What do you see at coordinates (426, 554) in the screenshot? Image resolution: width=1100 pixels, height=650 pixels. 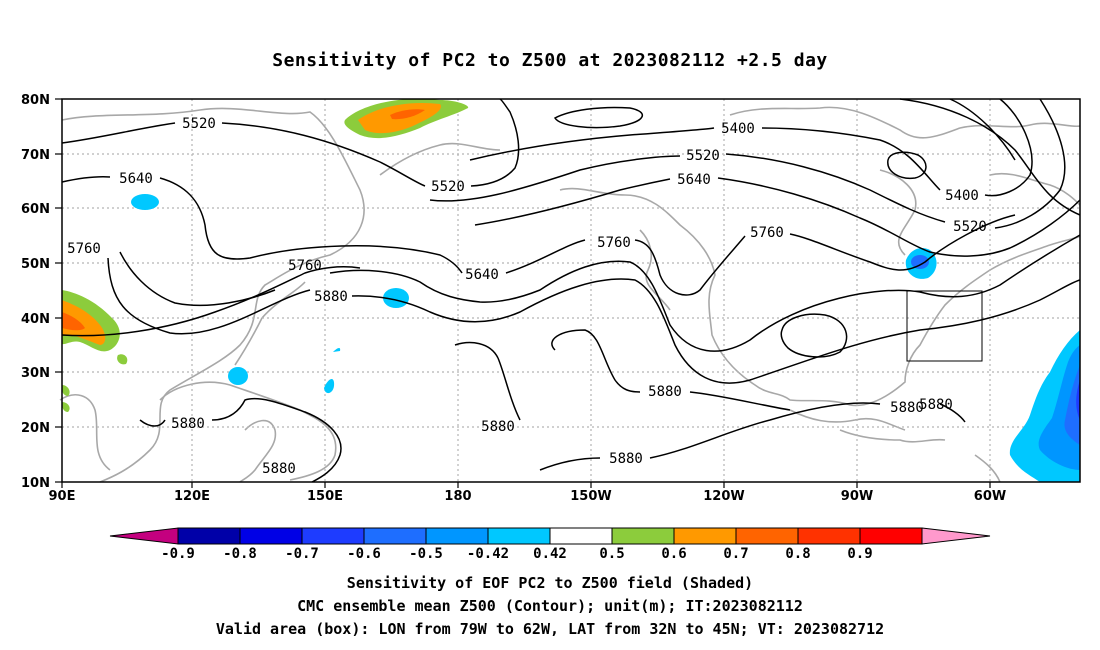 I see `colorbar-label: -0.5` at bounding box center [426, 554].